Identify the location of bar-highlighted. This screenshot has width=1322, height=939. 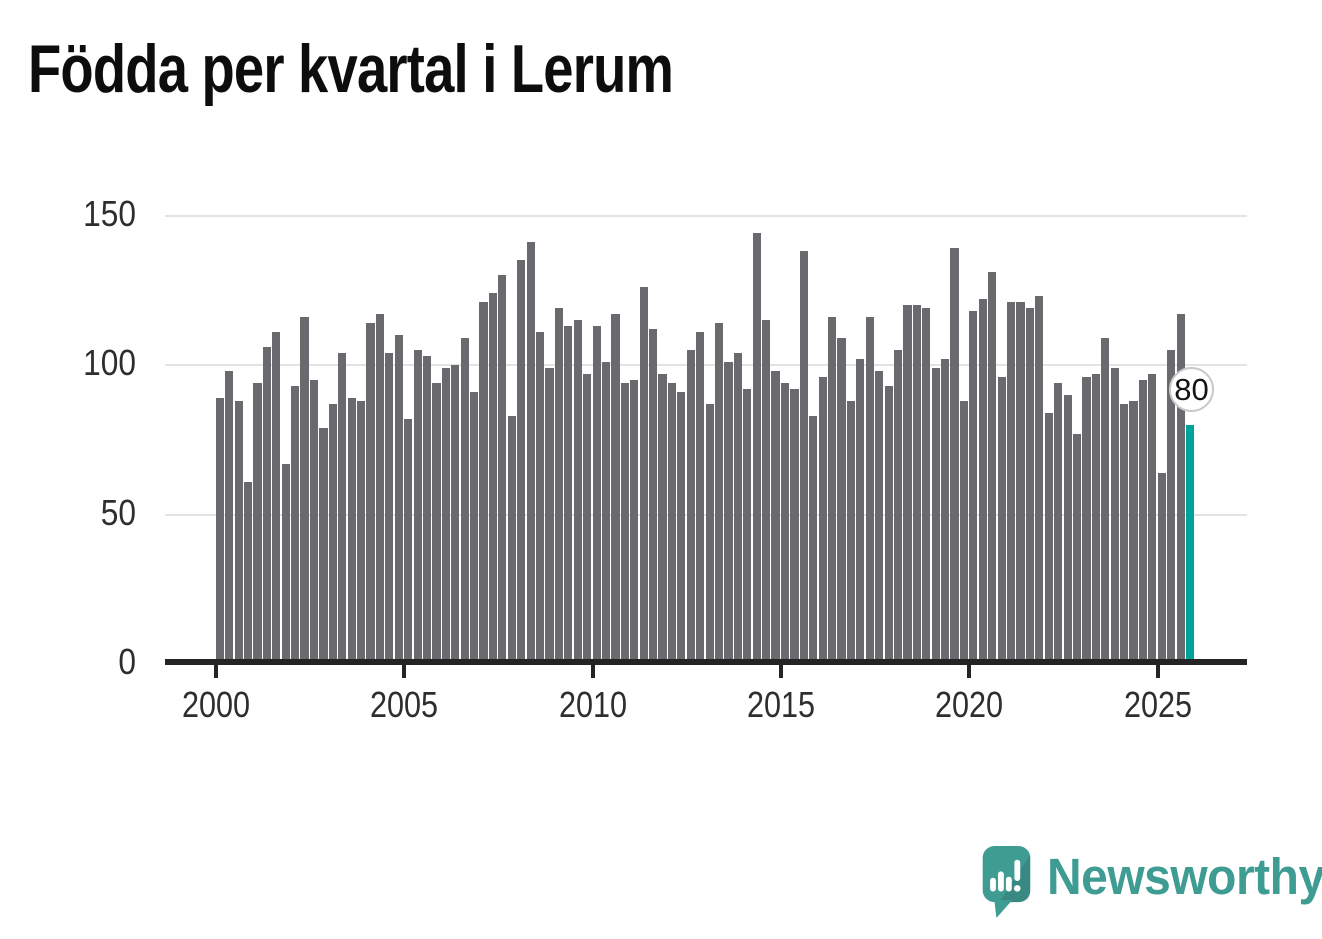
(1190, 544).